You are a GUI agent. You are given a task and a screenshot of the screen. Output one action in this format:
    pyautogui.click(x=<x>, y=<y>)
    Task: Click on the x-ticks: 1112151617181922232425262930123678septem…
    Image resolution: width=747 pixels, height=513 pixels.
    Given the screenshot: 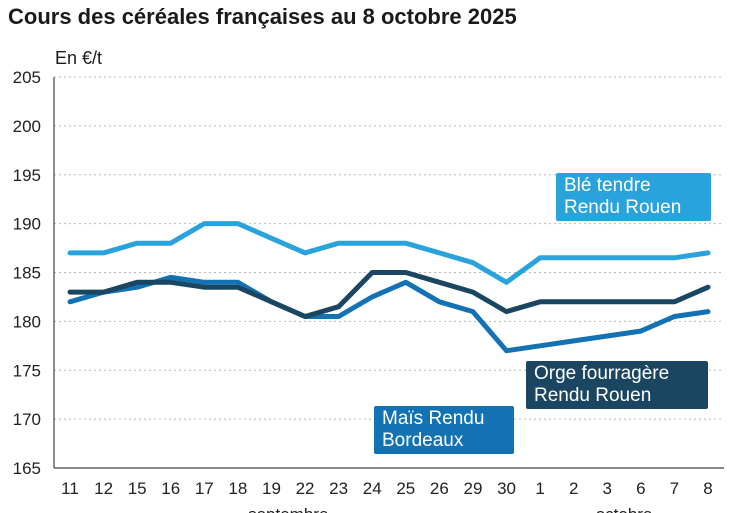 What is the action you would take?
    pyautogui.click(x=387, y=496)
    